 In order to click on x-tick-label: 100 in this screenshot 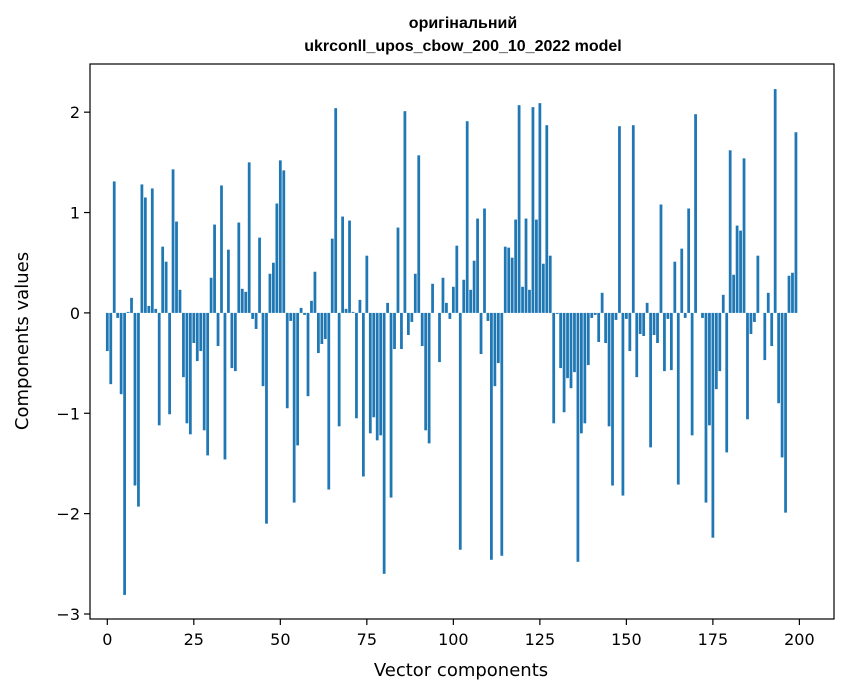, I will do `click(453, 639)`.